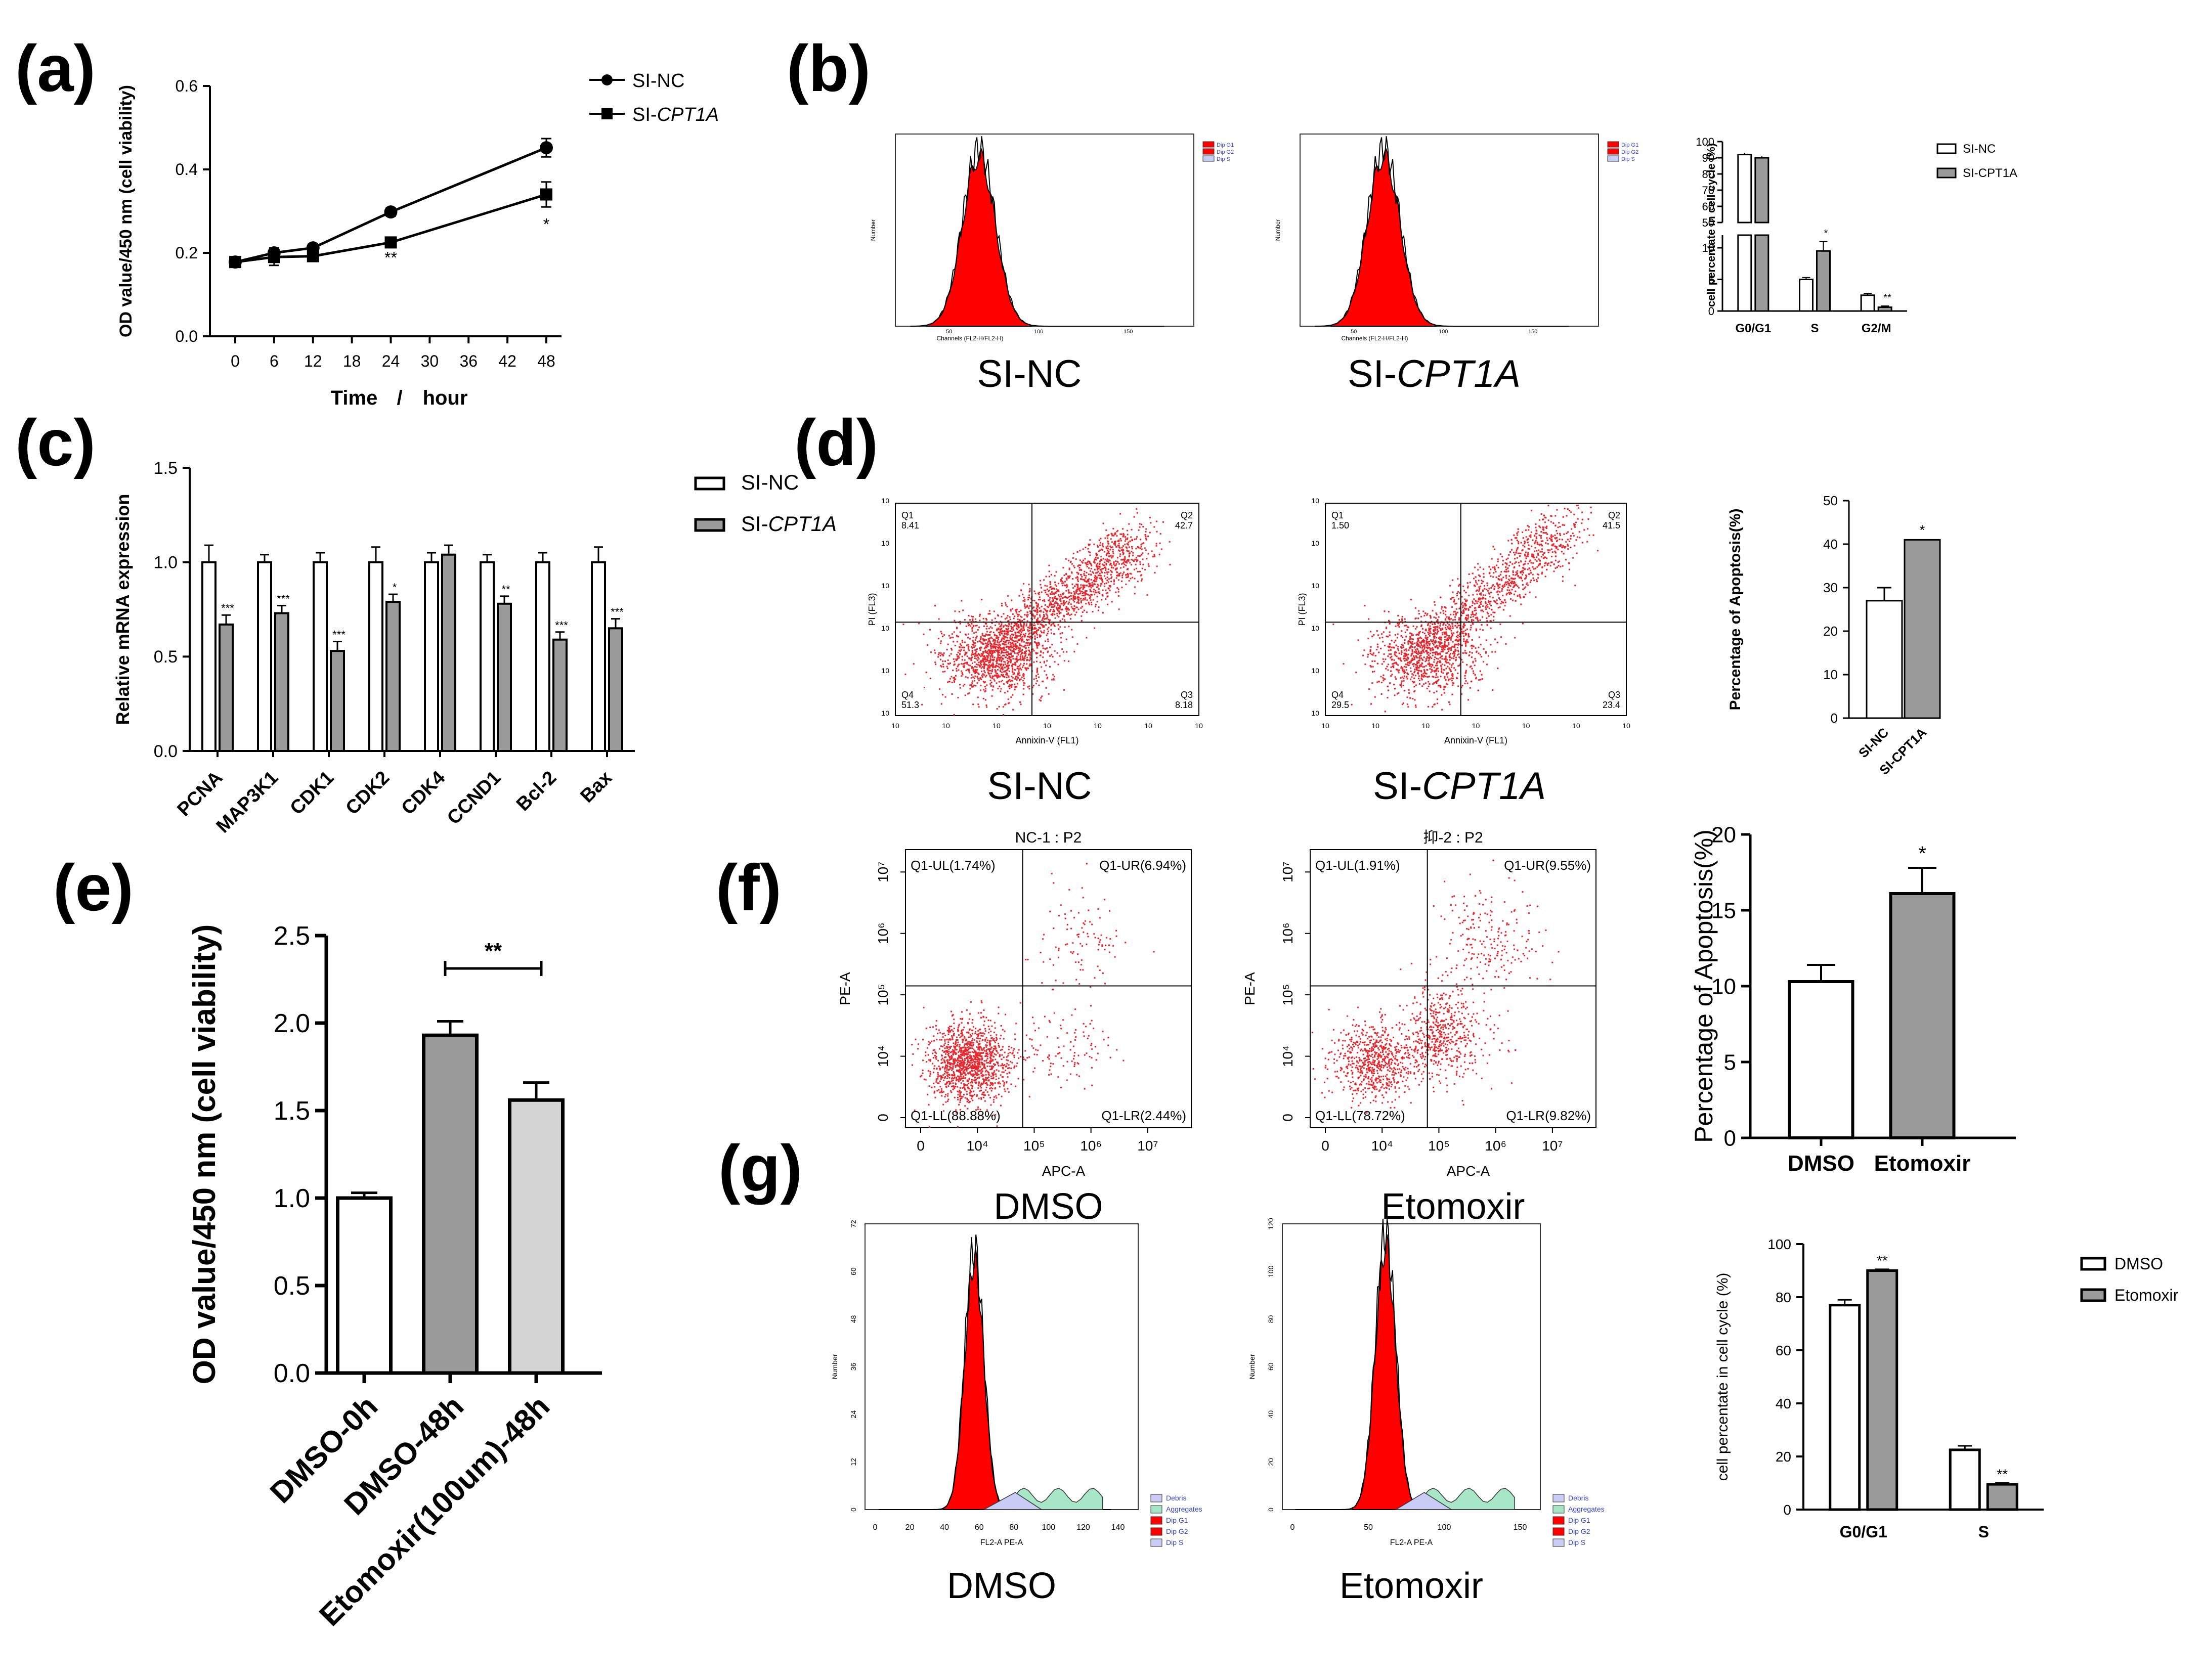  What do you see at coordinates (596, 787) in the screenshot?
I see `c-category-label: Bax` at bounding box center [596, 787].